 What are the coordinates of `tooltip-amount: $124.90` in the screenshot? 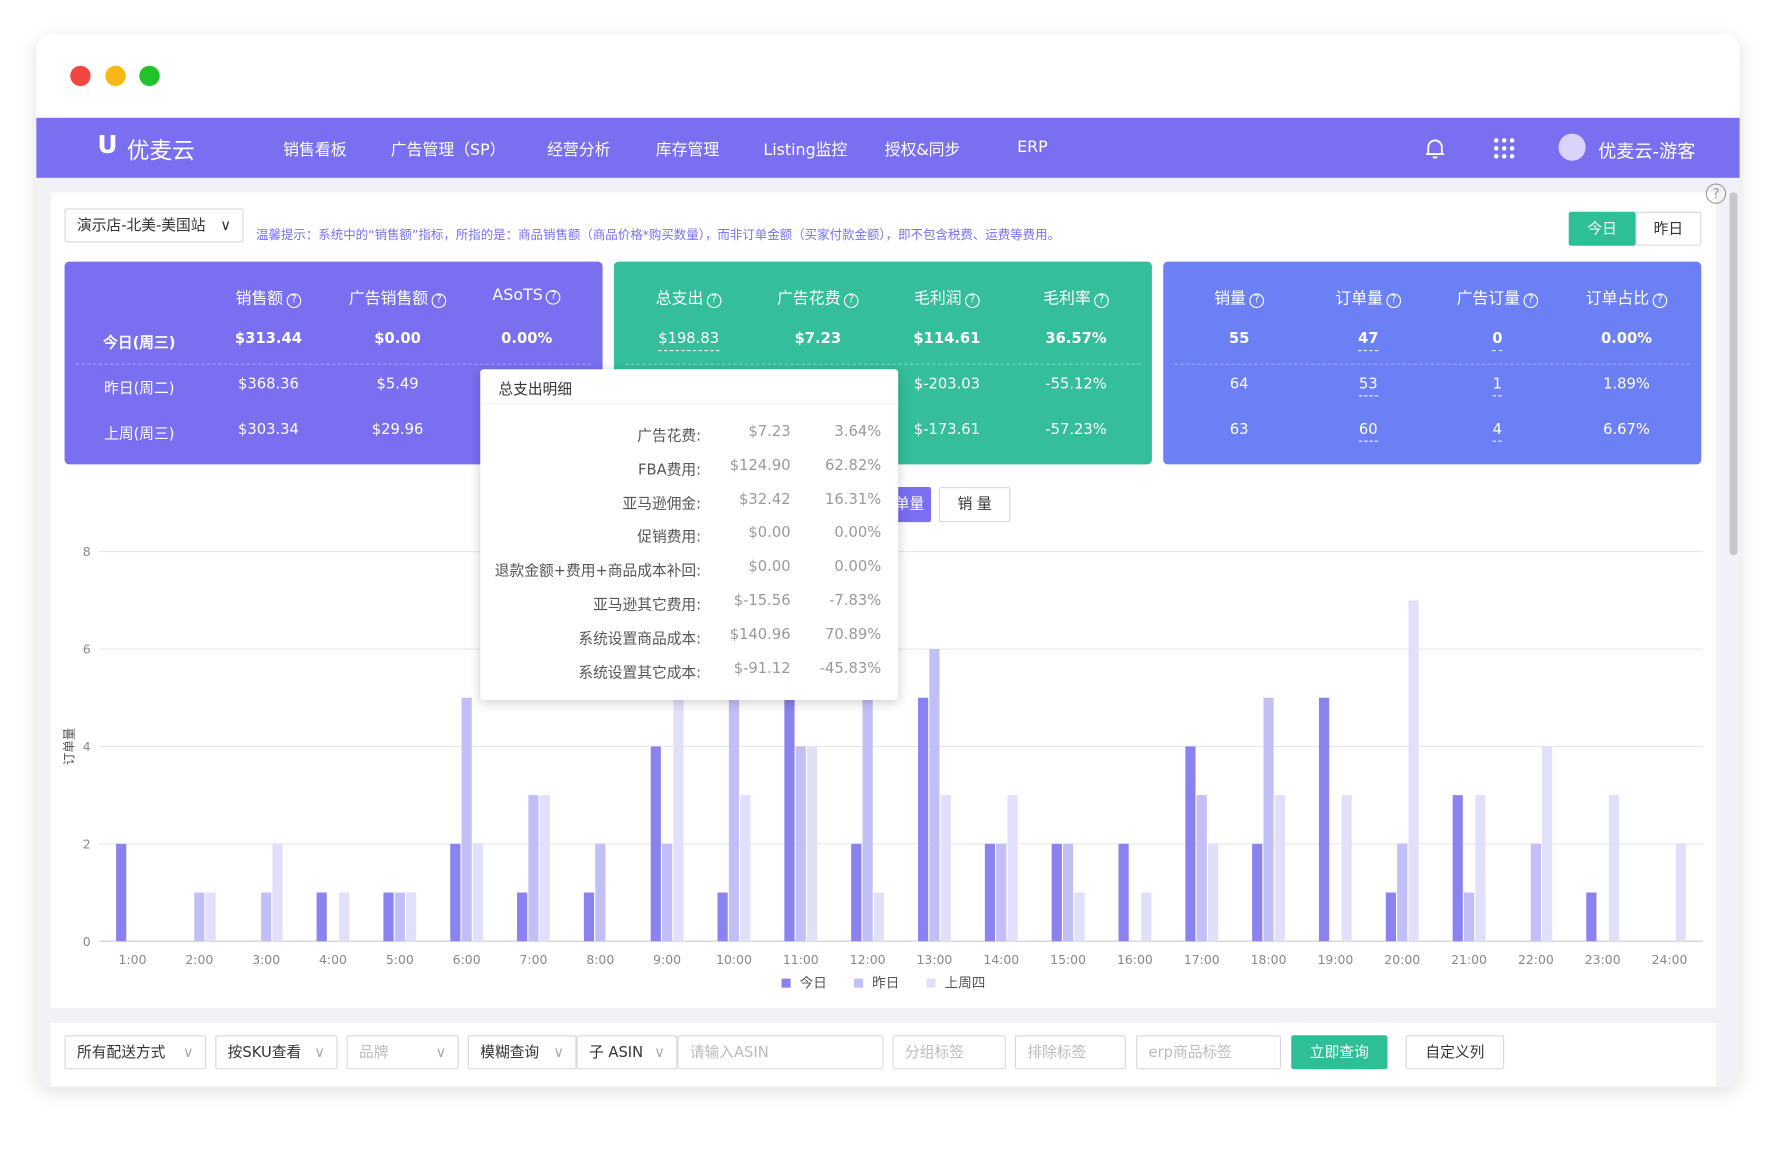 It's located at (760, 466).